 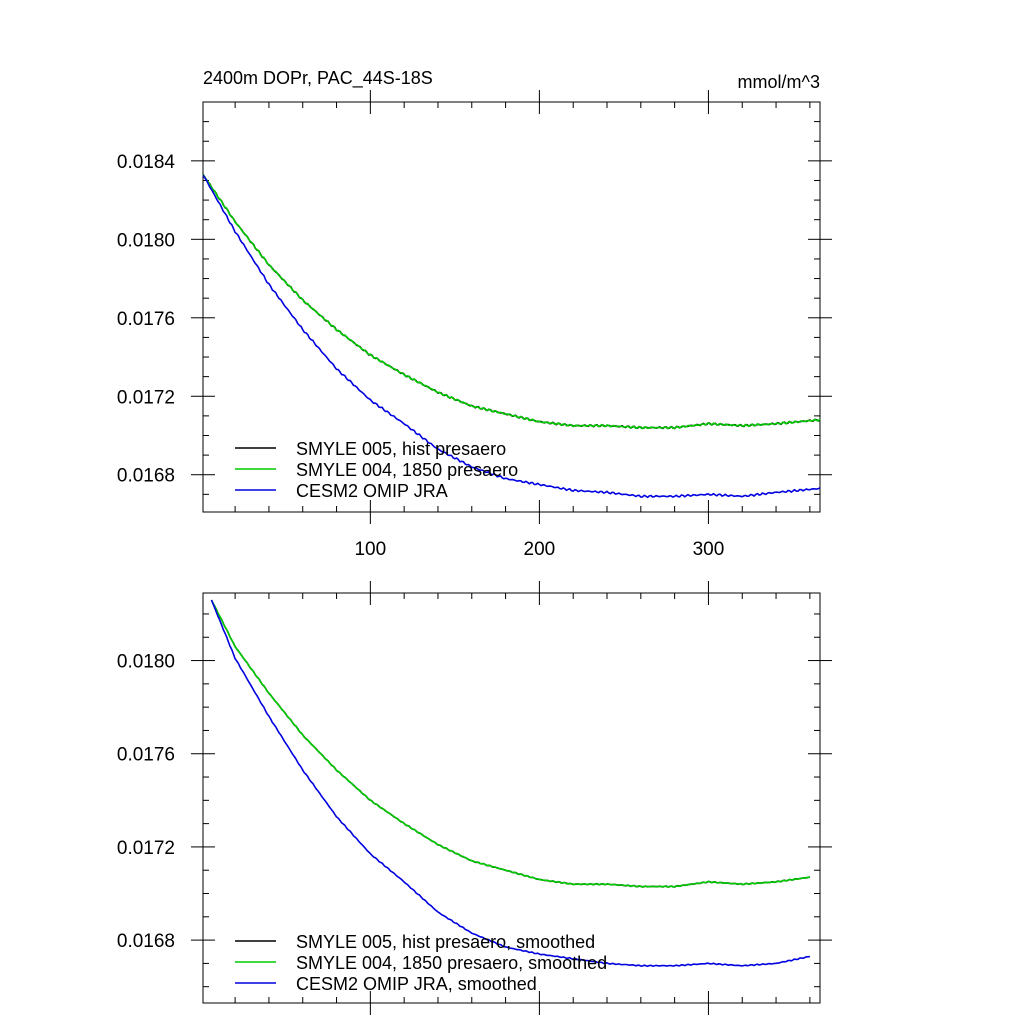 What do you see at coordinates (407, 470) in the screenshot?
I see `legend-label: SMYLE 004, 1850 presaero` at bounding box center [407, 470].